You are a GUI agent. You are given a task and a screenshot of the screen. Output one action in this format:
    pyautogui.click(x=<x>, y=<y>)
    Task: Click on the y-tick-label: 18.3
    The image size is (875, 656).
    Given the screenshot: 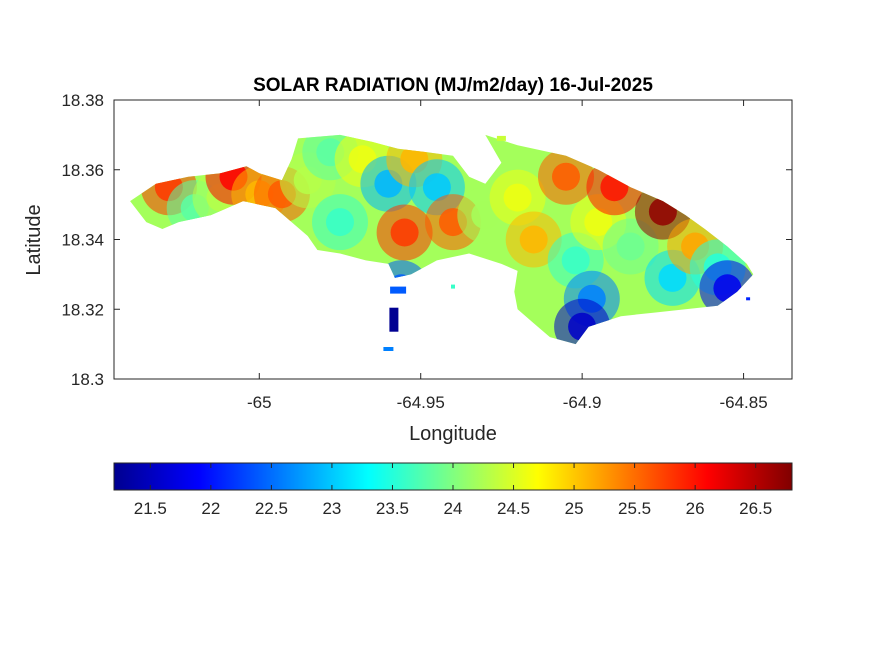 What is the action you would take?
    pyautogui.click(x=87, y=379)
    